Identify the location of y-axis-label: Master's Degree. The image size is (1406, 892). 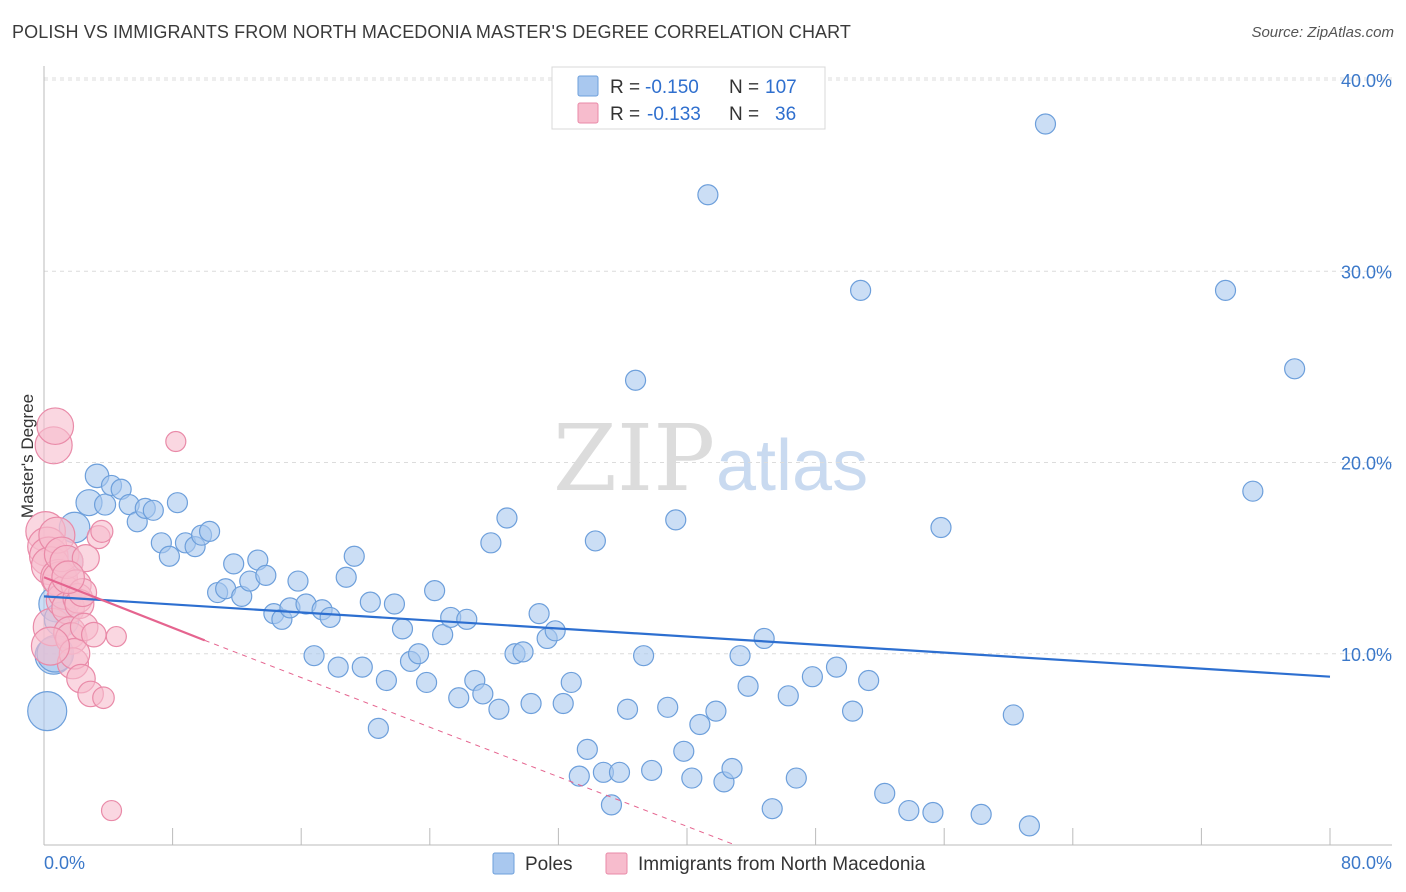
(27, 456).